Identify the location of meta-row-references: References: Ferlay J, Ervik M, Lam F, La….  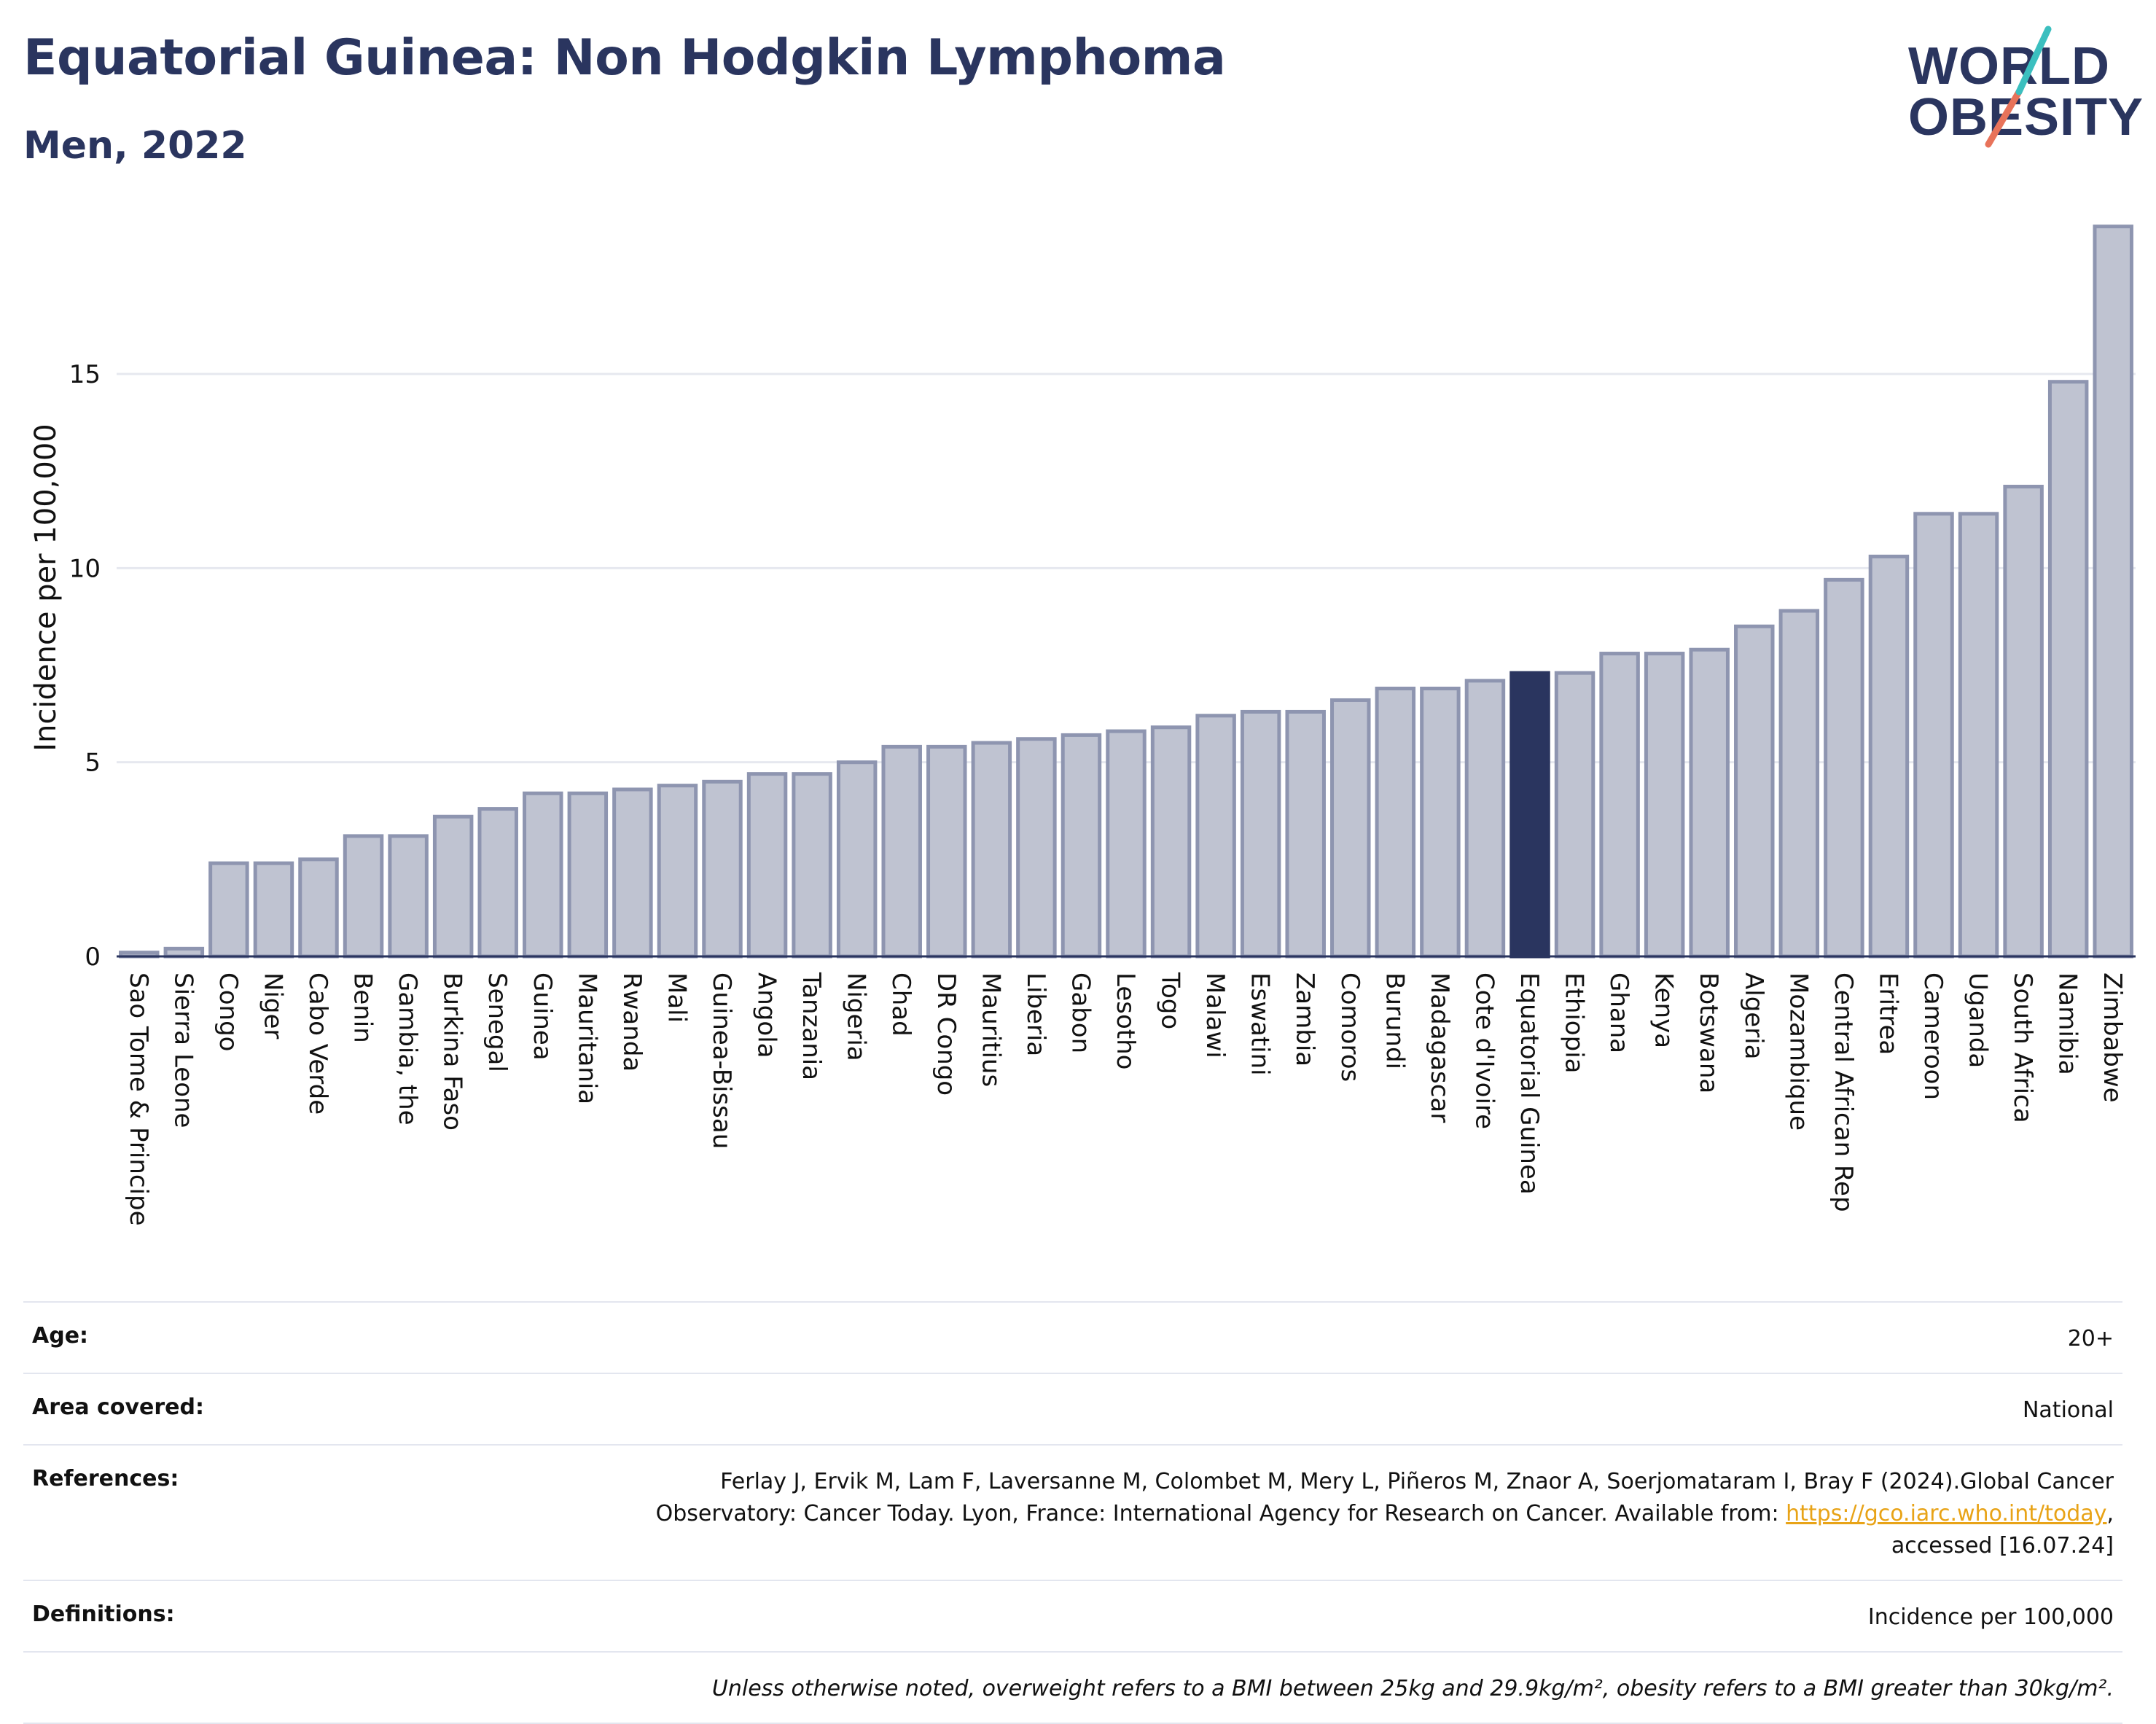
(1073, 1512).